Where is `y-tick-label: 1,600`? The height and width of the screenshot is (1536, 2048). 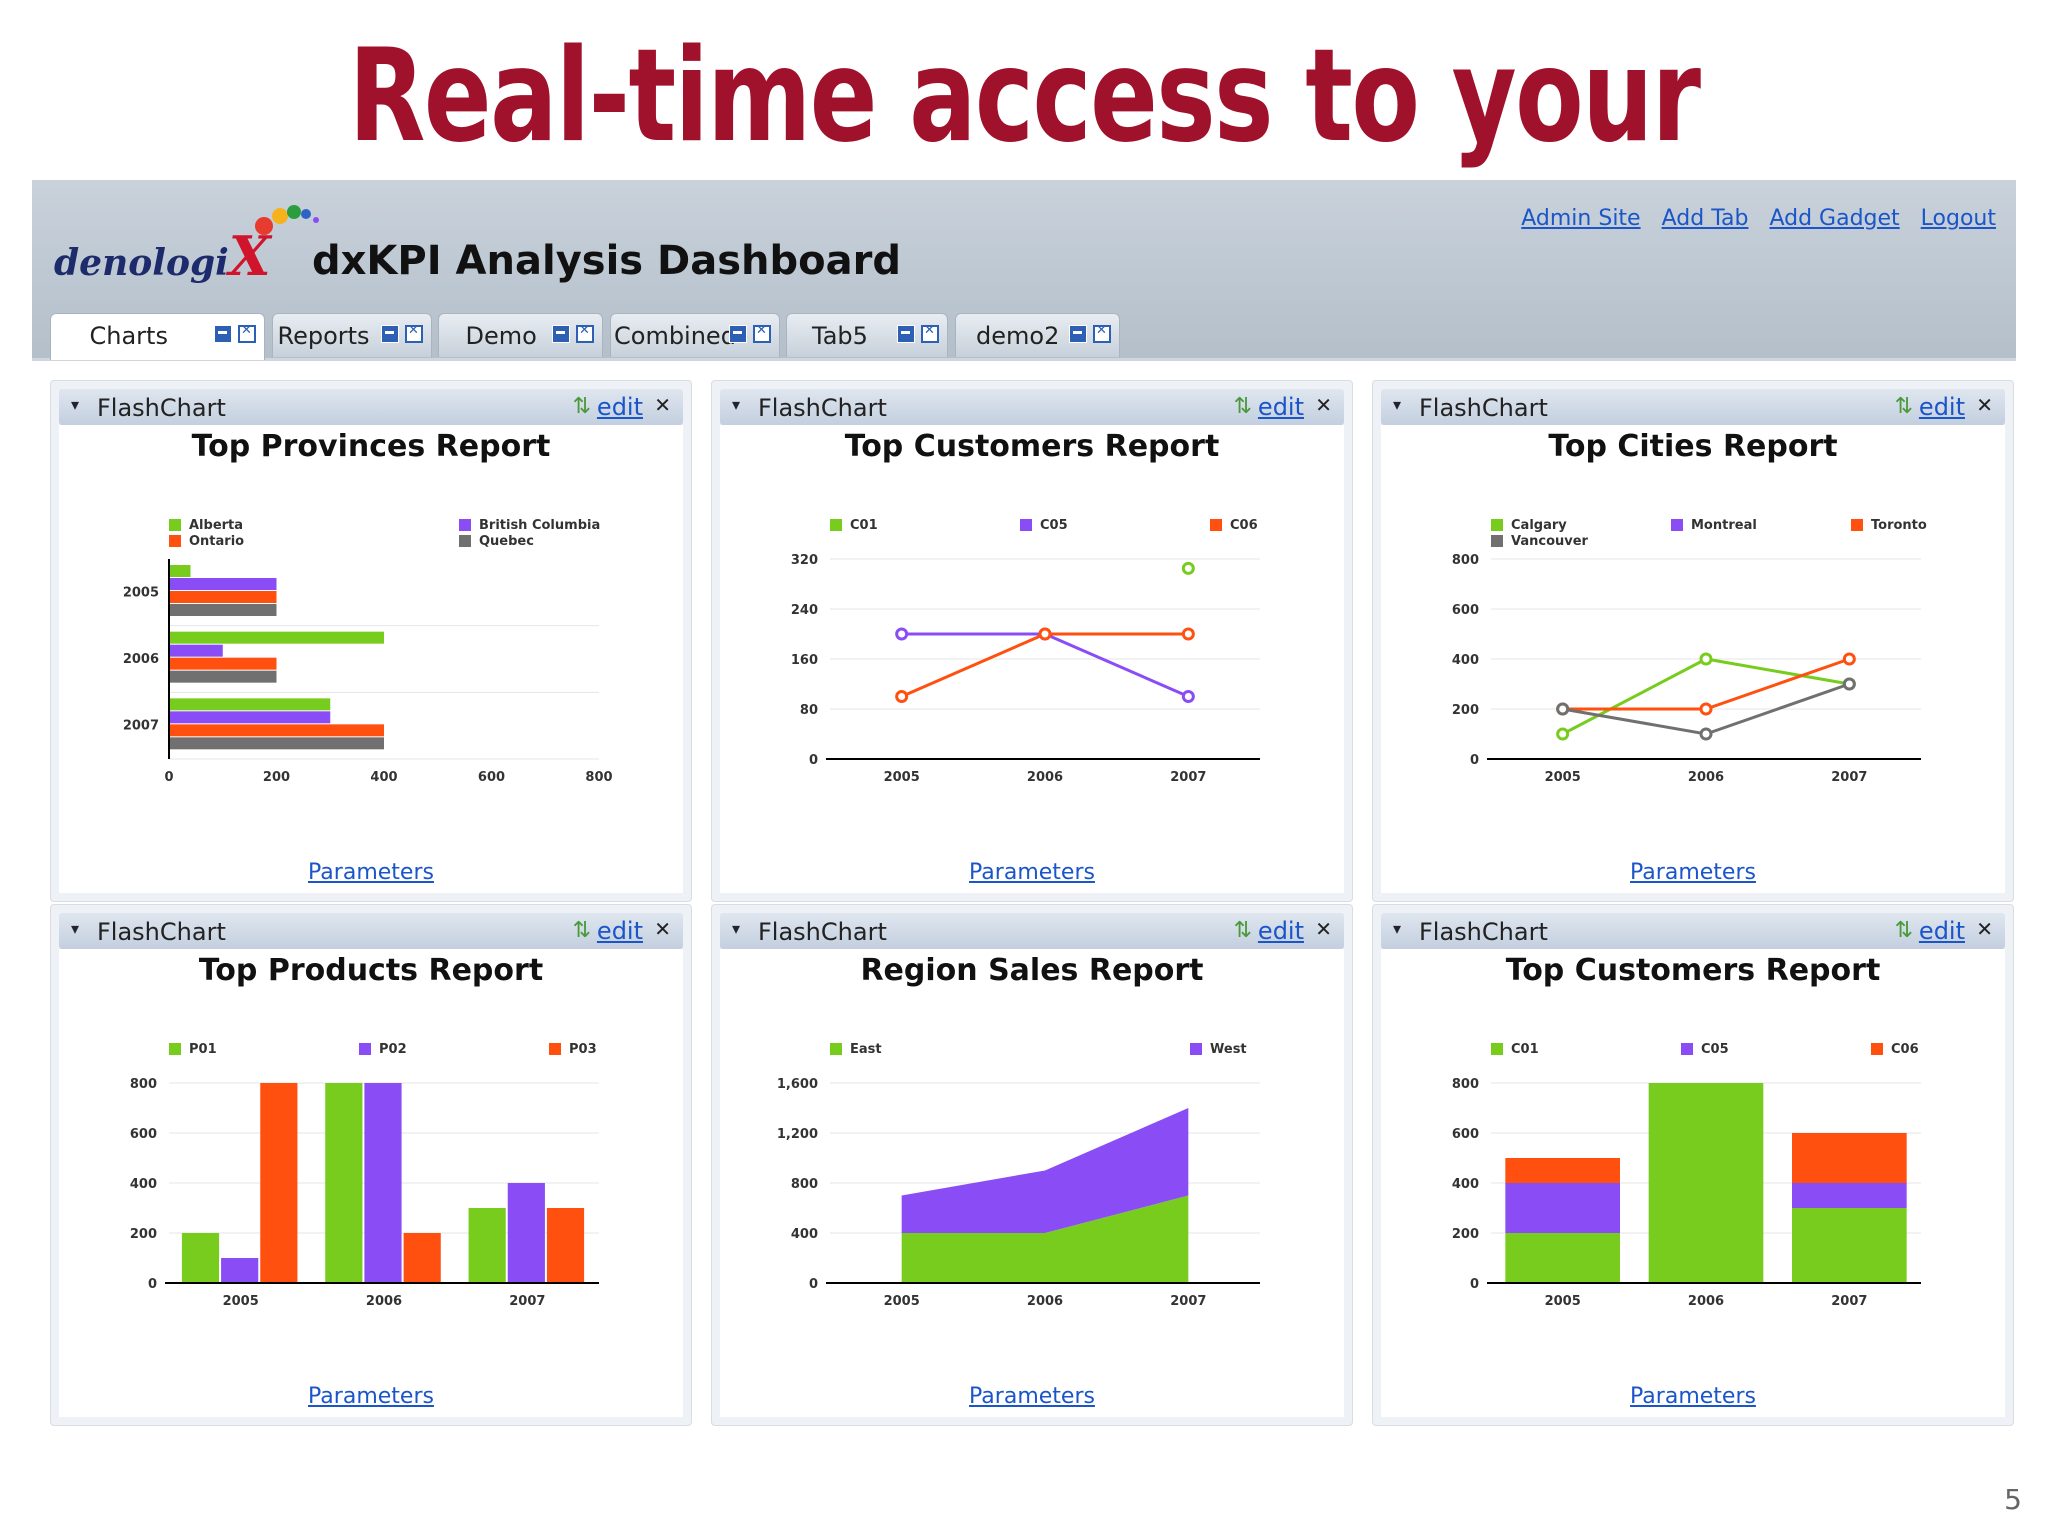
y-tick-label: 1,600 is located at coordinates (797, 1084).